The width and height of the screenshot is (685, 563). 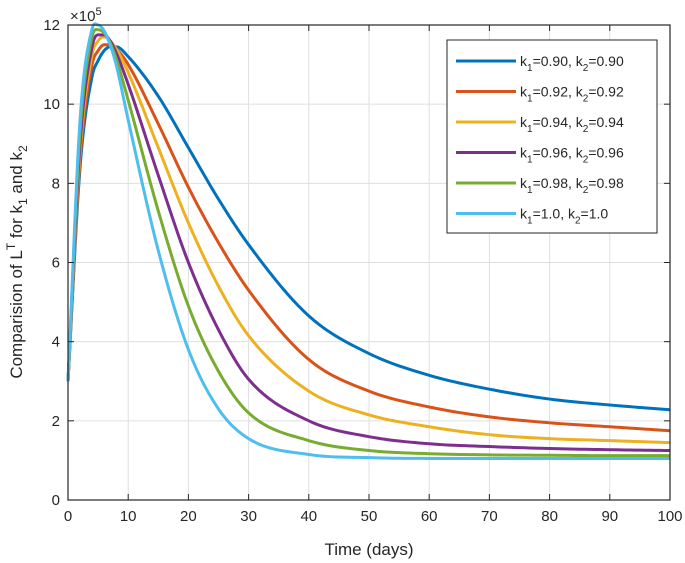 What do you see at coordinates (86, 15) in the screenshot?
I see `y-exponent-label: ×10⁵` at bounding box center [86, 15].